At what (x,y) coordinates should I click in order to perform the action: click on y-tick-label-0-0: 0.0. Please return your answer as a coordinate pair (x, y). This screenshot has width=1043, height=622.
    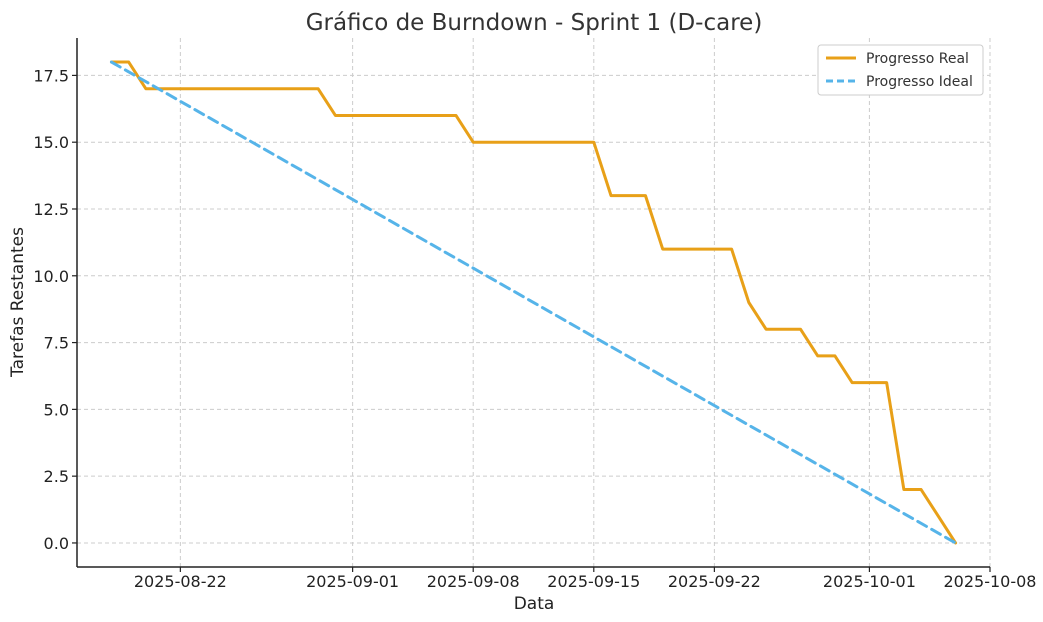
    Looking at the image, I should click on (56, 543).